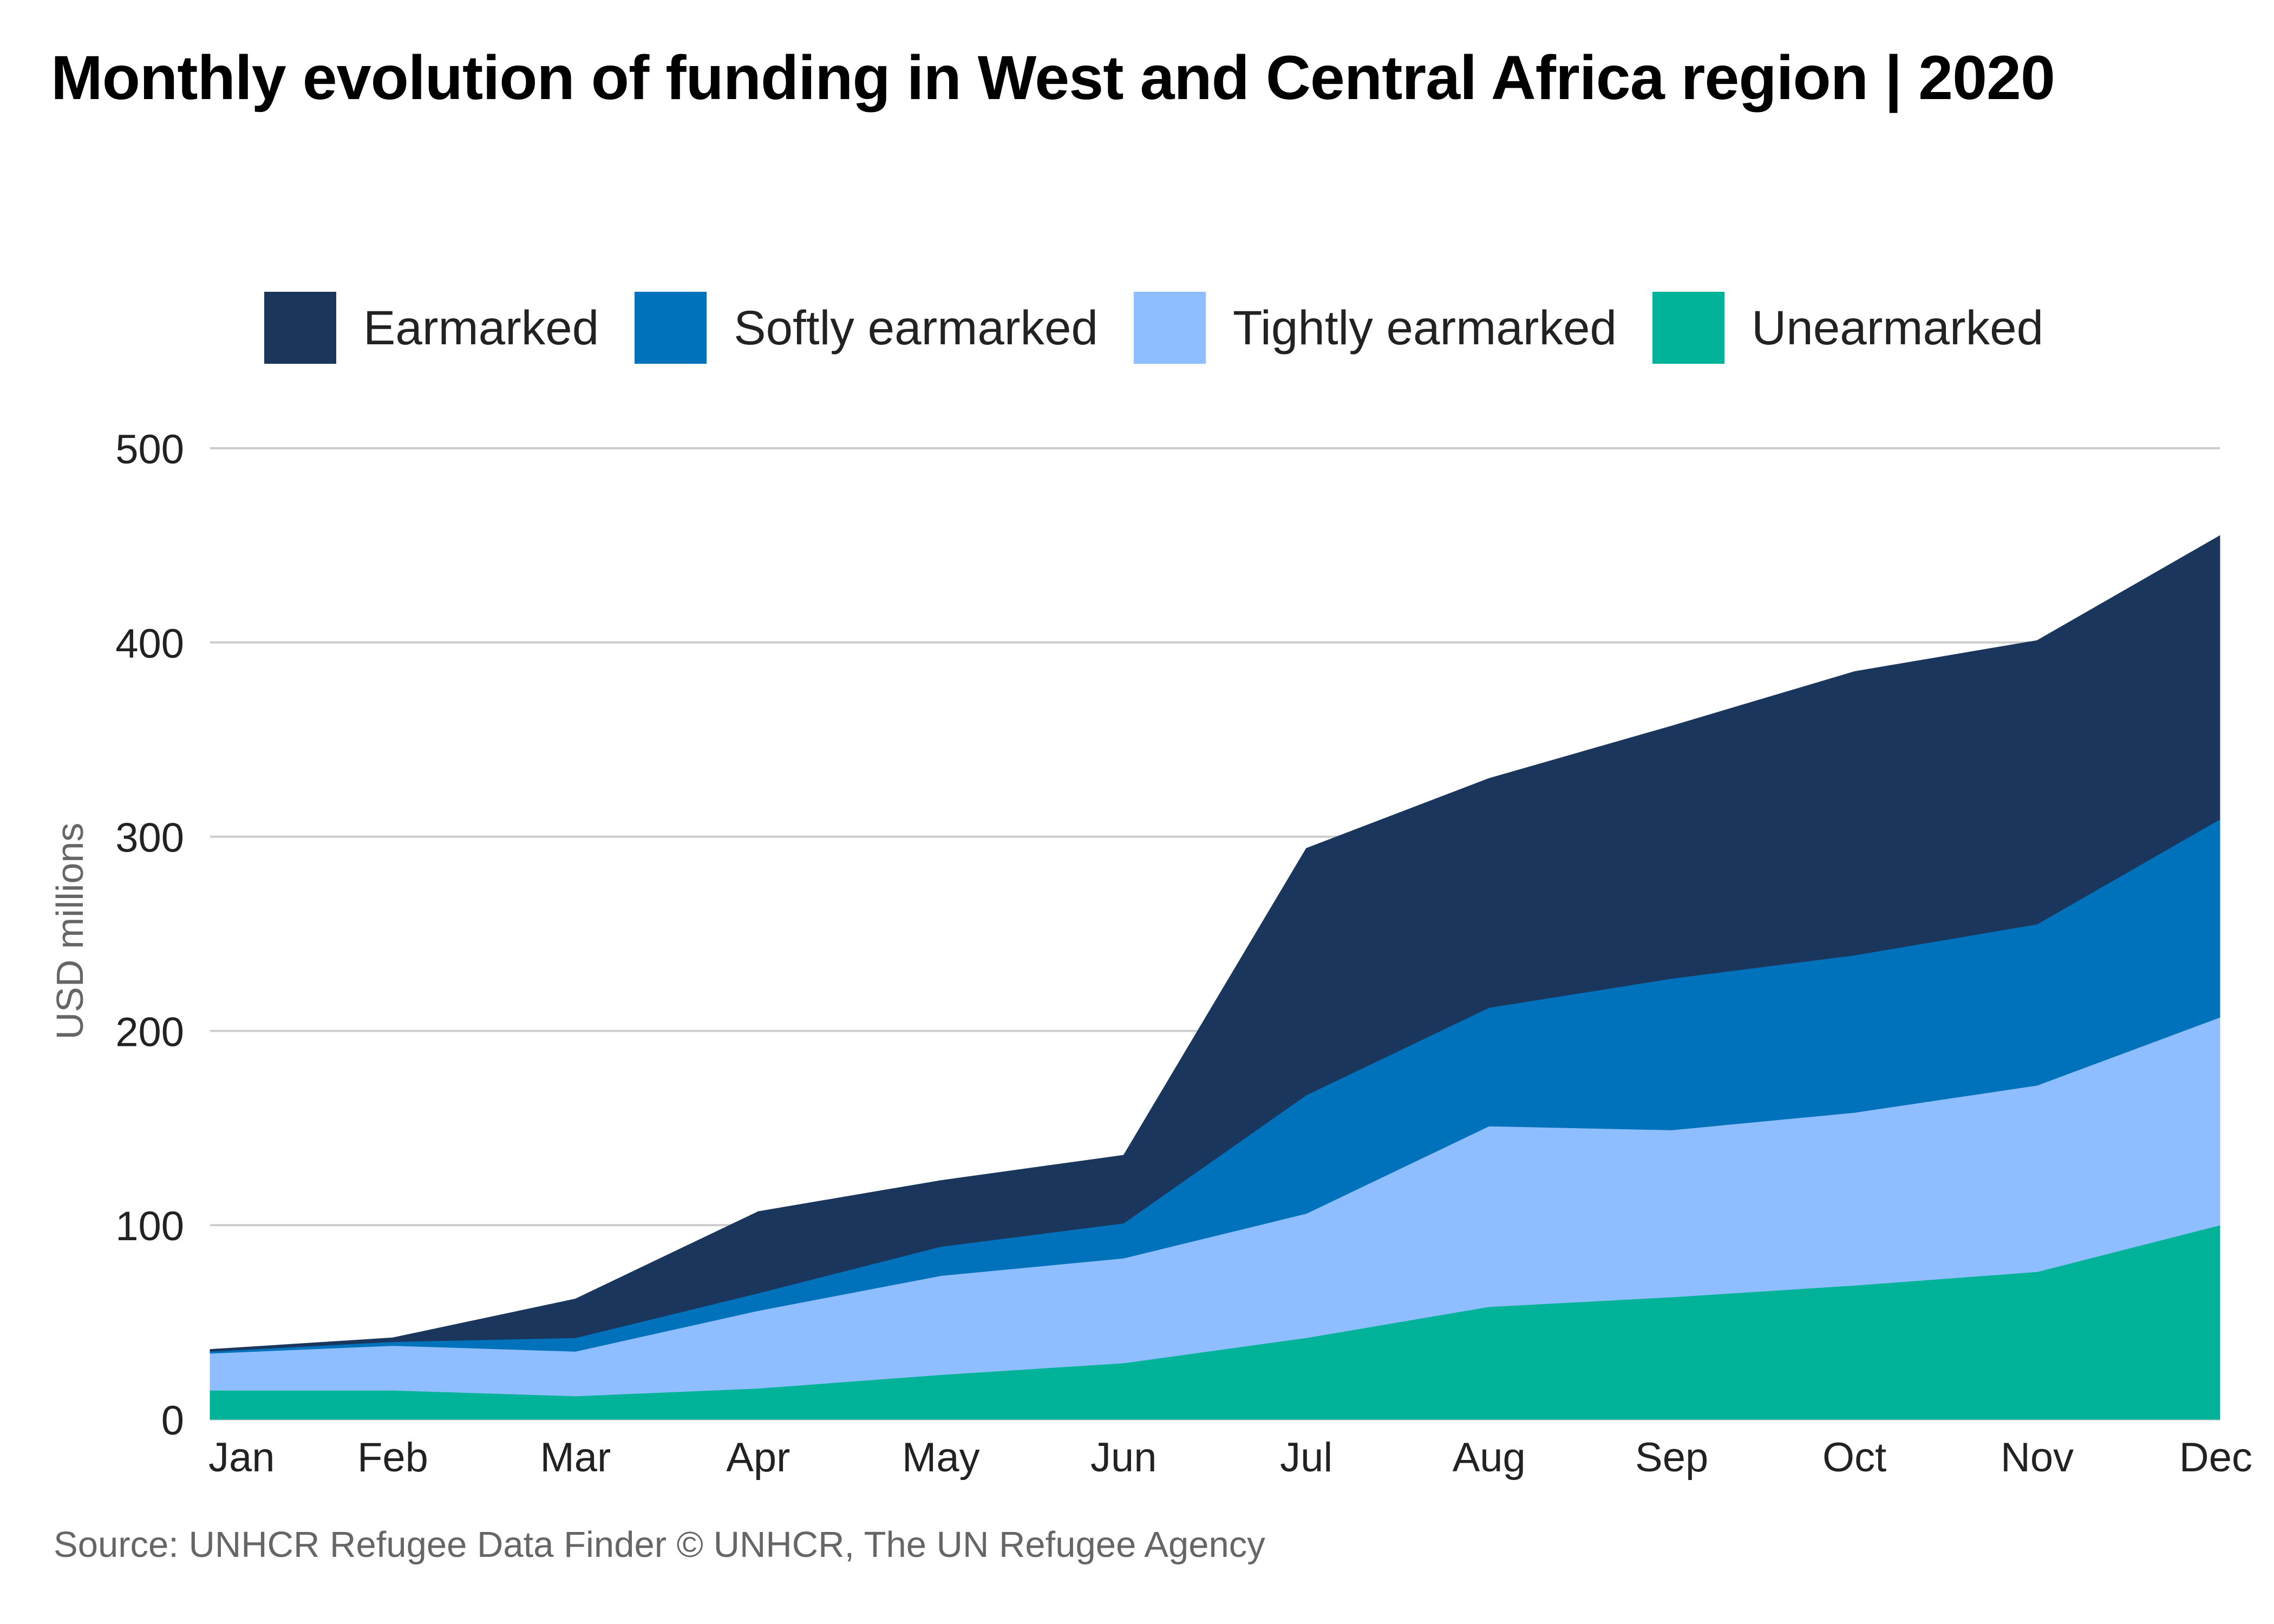 The image size is (2274, 1624). What do you see at coordinates (1688, 327) in the screenshot?
I see `legend-swatch-unearmarked` at bounding box center [1688, 327].